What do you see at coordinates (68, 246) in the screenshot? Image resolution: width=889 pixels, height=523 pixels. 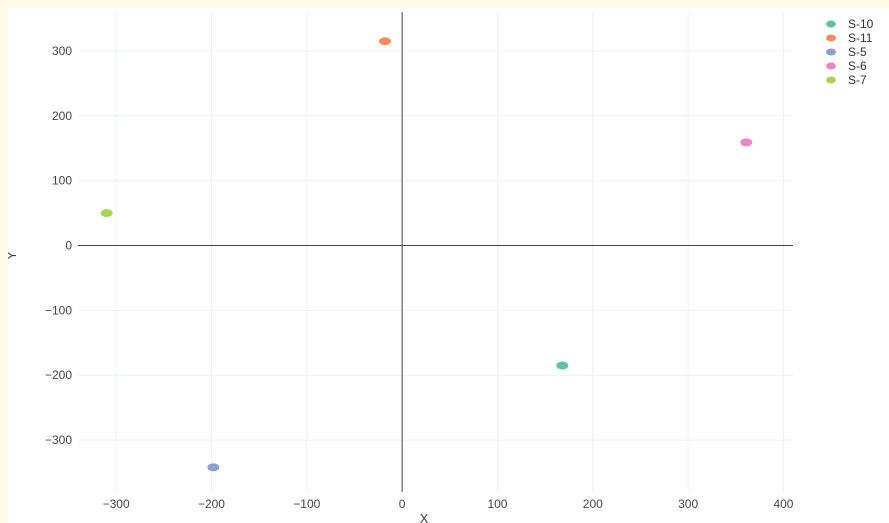 I see `y-tick-label: 0` at bounding box center [68, 246].